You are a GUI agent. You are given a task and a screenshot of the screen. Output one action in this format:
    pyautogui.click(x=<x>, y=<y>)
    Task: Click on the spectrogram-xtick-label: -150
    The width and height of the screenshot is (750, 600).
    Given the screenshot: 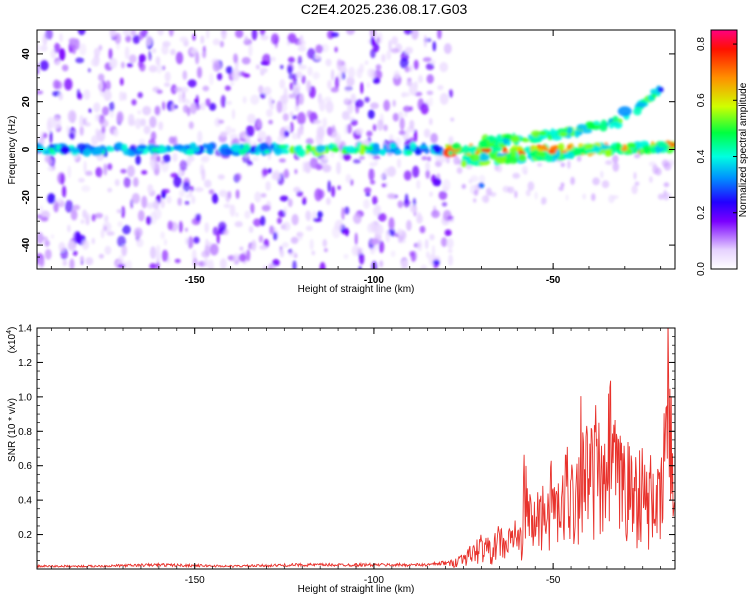 What is the action you would take?
    pyautogui.click(x=195, y=280)
    